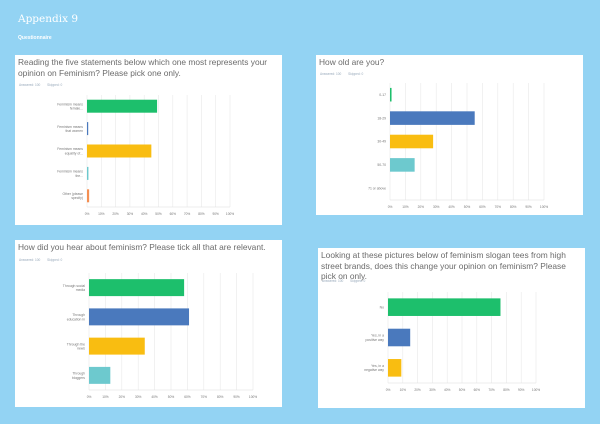 This screenshot has height=424, width=600. Describe the element at coordinates (78, 376) in the screenshot. I see `category-label: Through bloggers` at that location.